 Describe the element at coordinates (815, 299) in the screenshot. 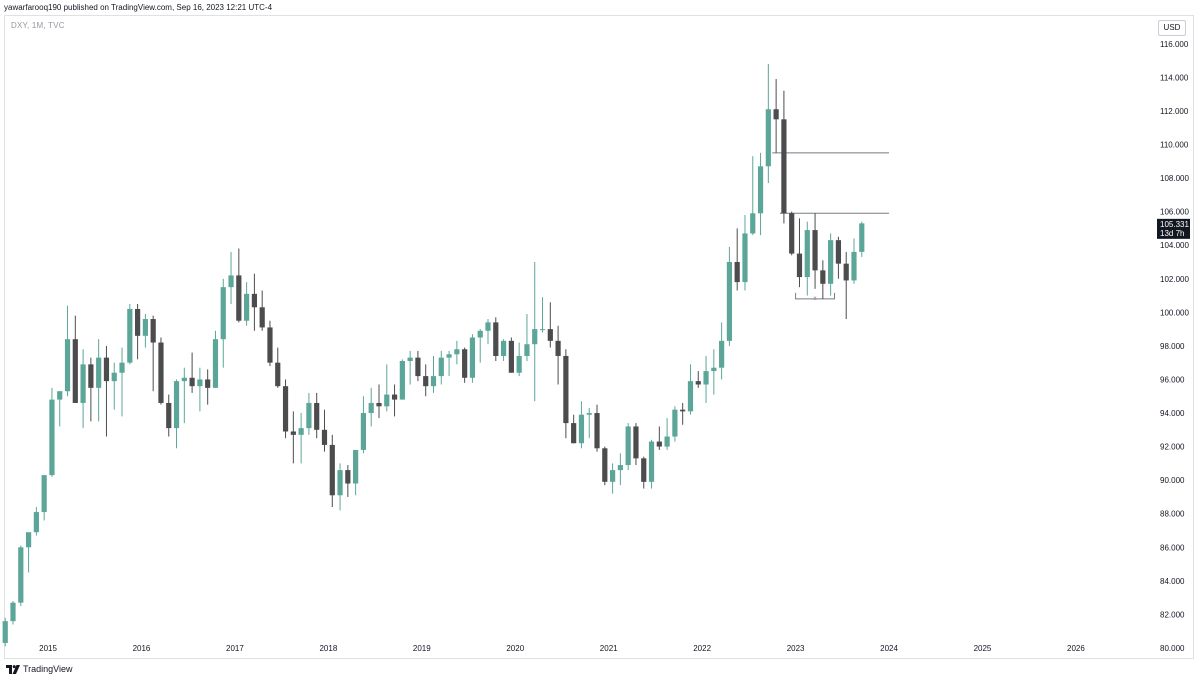

I see `range-marker-label: x` at that location.